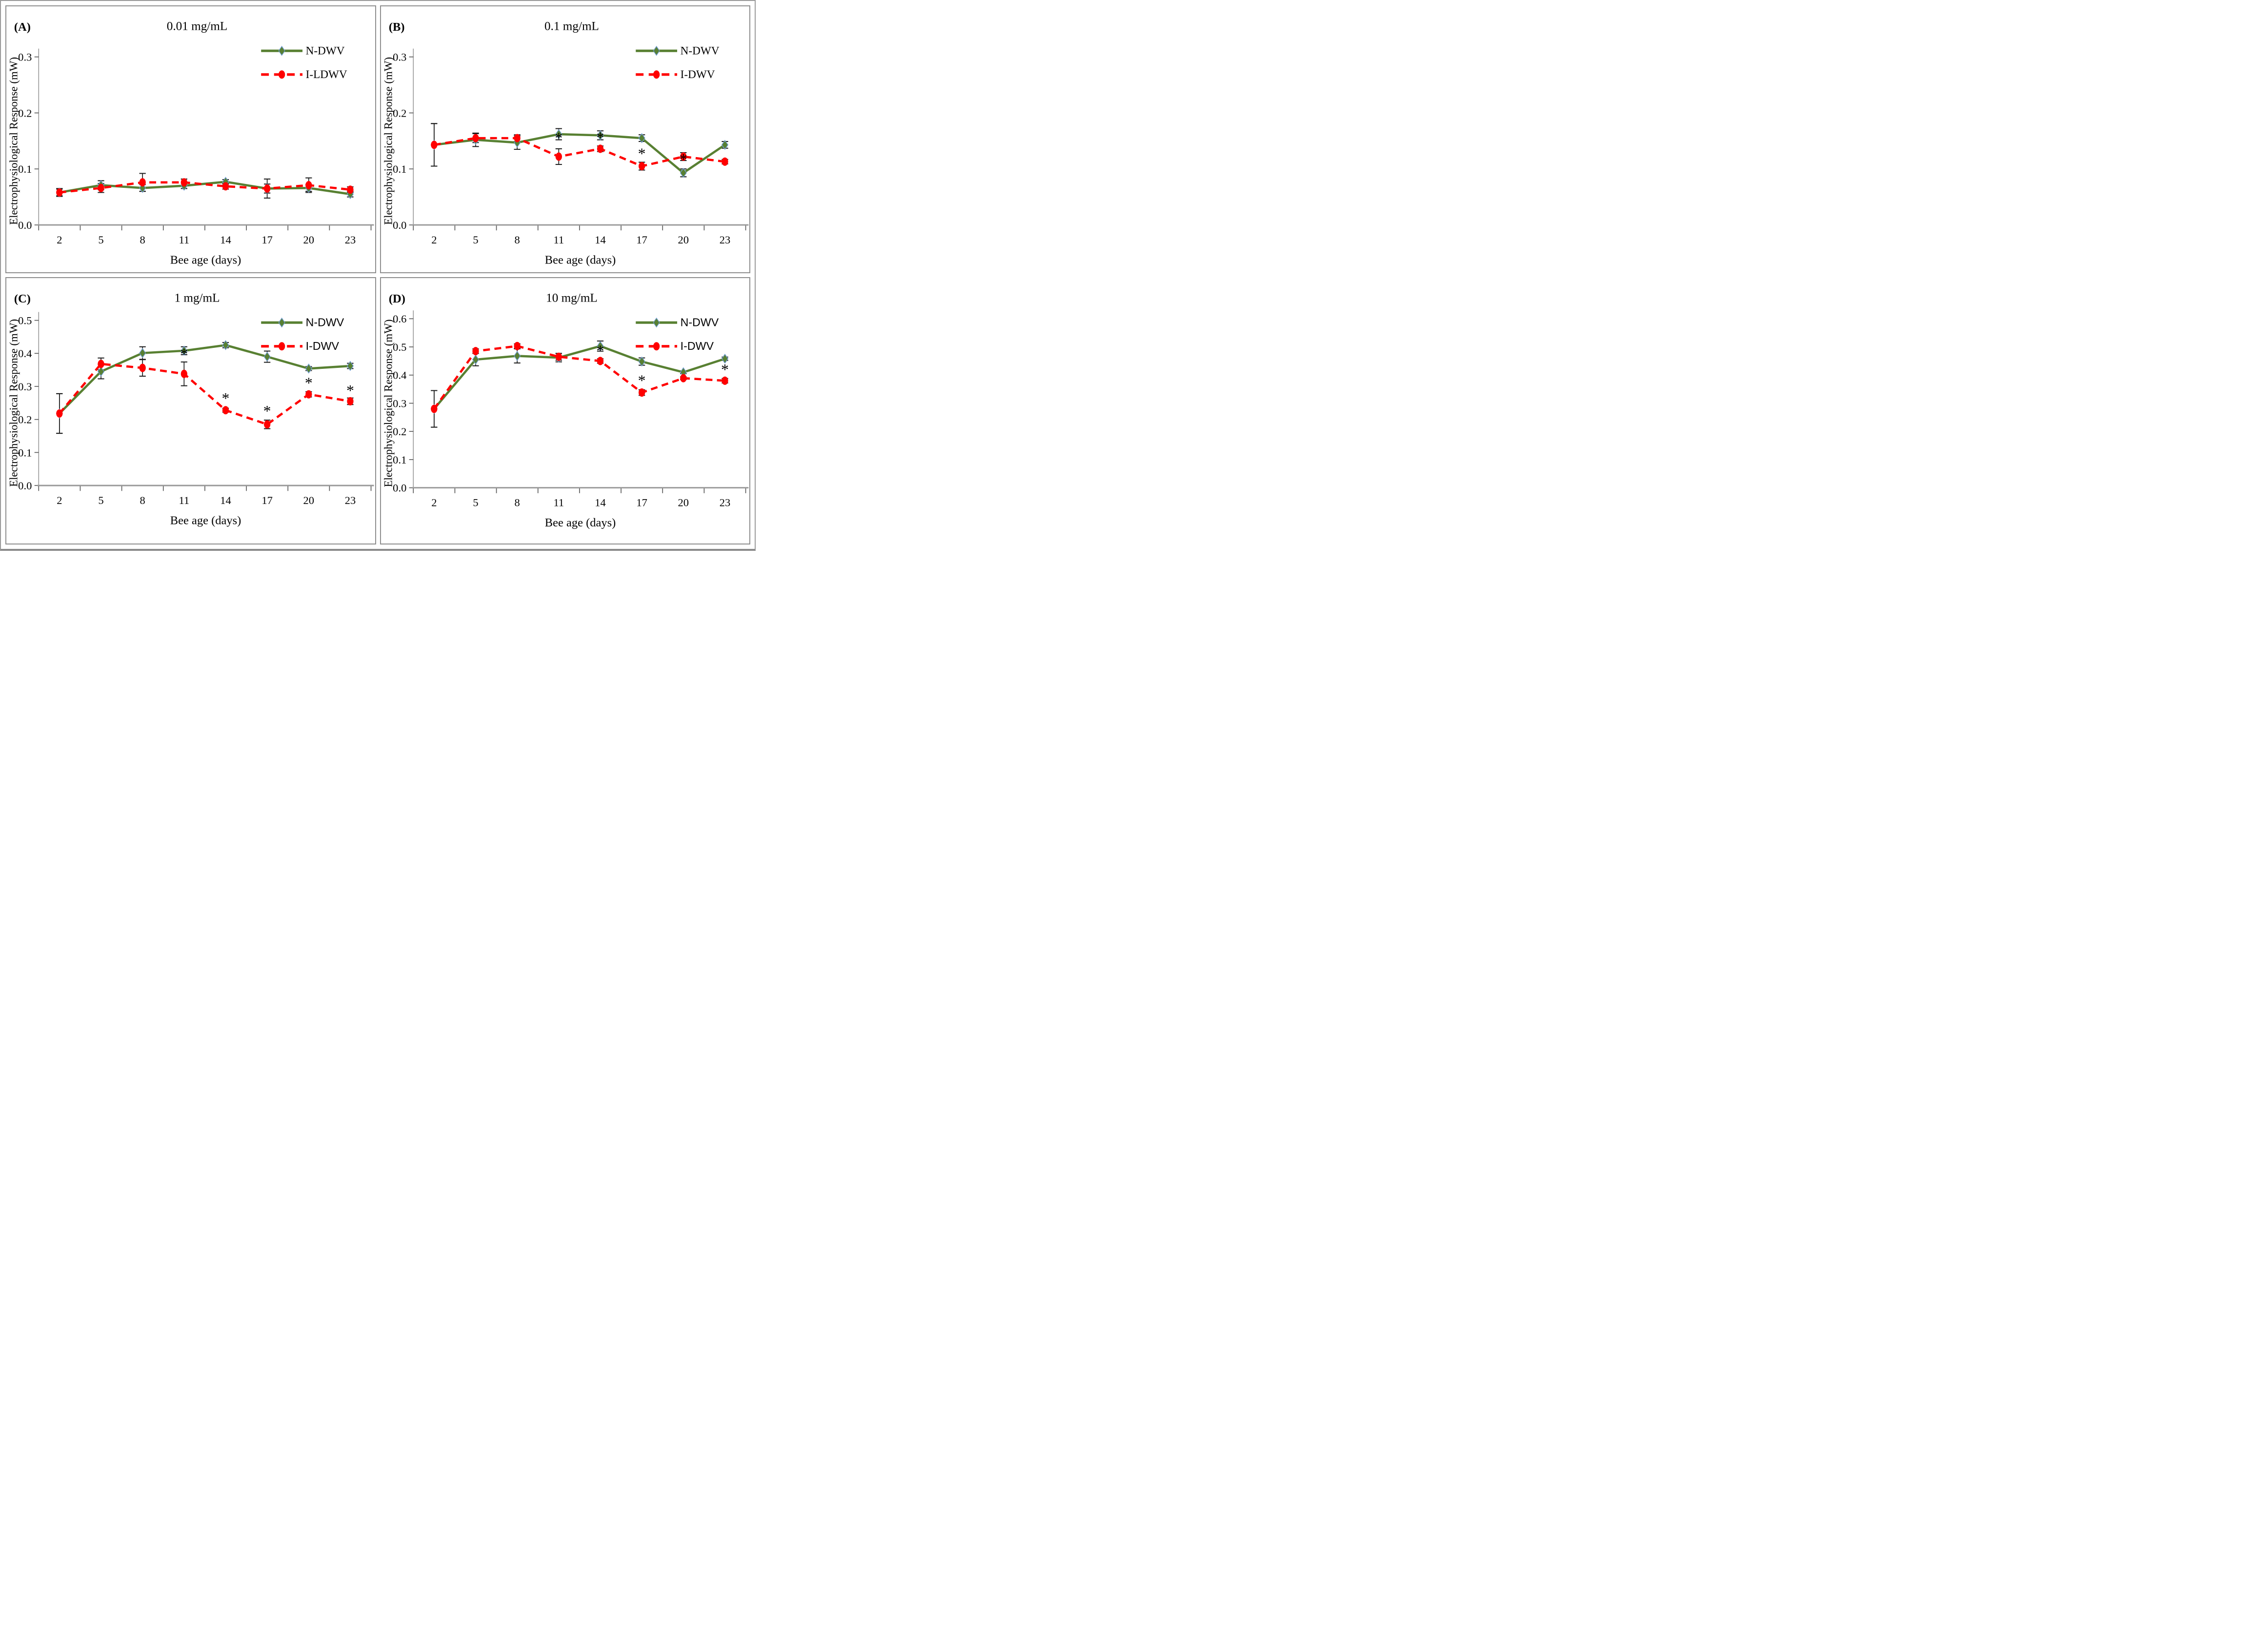 The height and width of the screenshot is (1652, 2267). I want to click on series-line-i-ldwv, so click(205, 188).